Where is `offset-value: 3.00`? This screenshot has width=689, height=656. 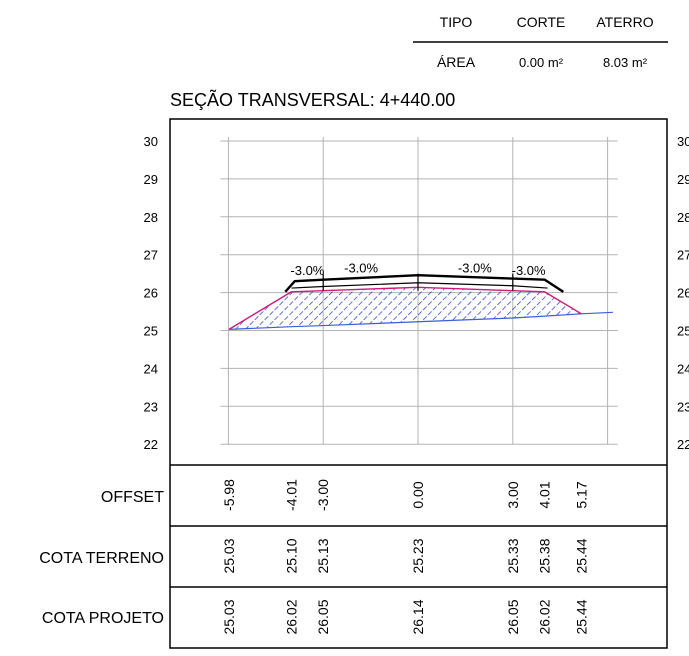 offset-value: 3.00 is located at coordinates (513, 494).